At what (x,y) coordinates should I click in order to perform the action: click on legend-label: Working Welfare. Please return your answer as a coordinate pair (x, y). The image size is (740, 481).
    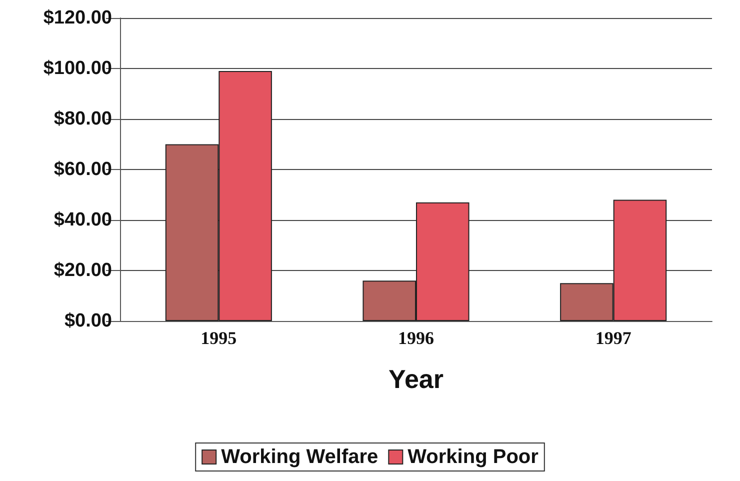
    Looking at the image, I should click on (299, 457).